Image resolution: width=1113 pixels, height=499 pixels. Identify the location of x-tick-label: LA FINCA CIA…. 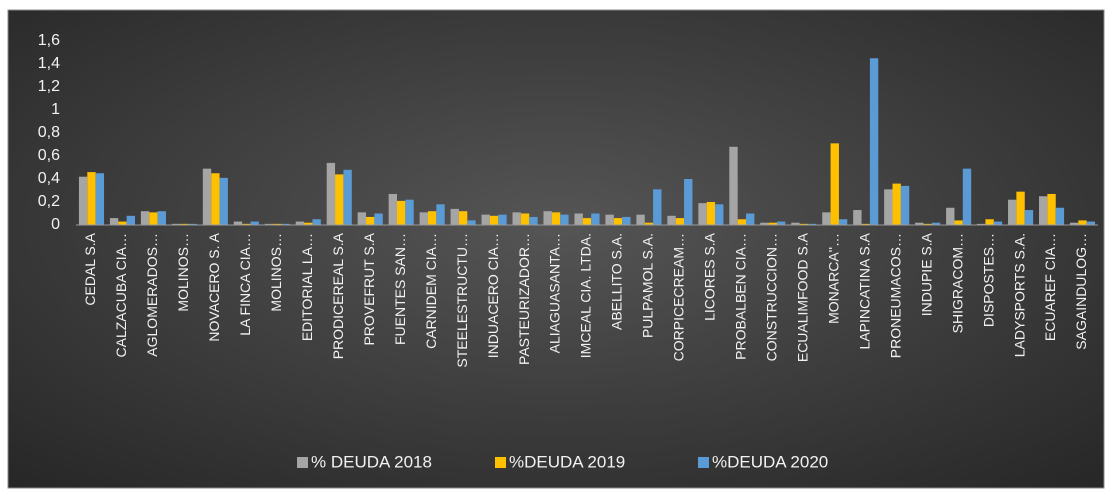
(245, 284).